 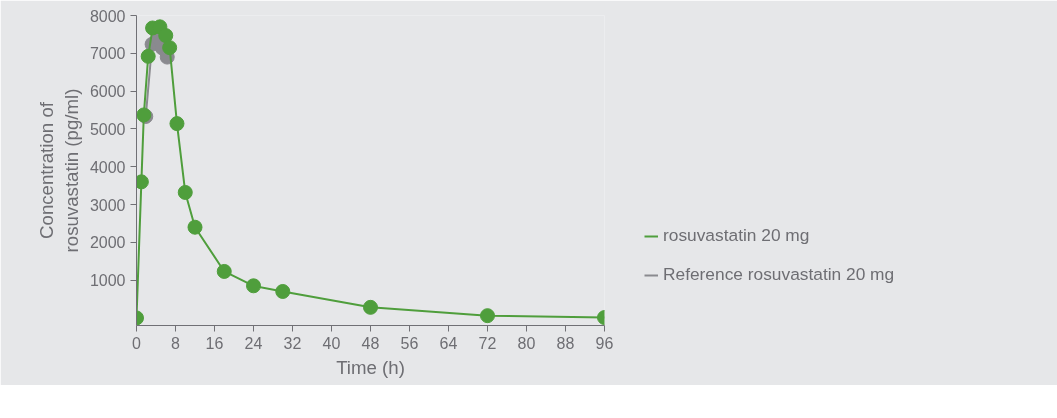 What do you see at coordinates (526, 343) in the screenshot?
I see `x-tick-label: 80` at bounding box center [526, 343].